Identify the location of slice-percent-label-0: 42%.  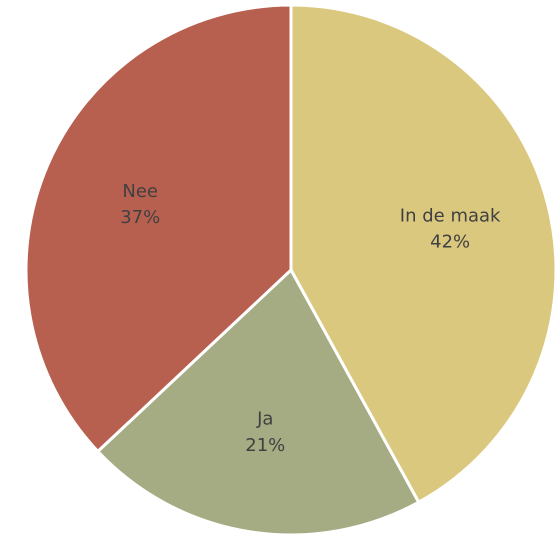
(450, 242).